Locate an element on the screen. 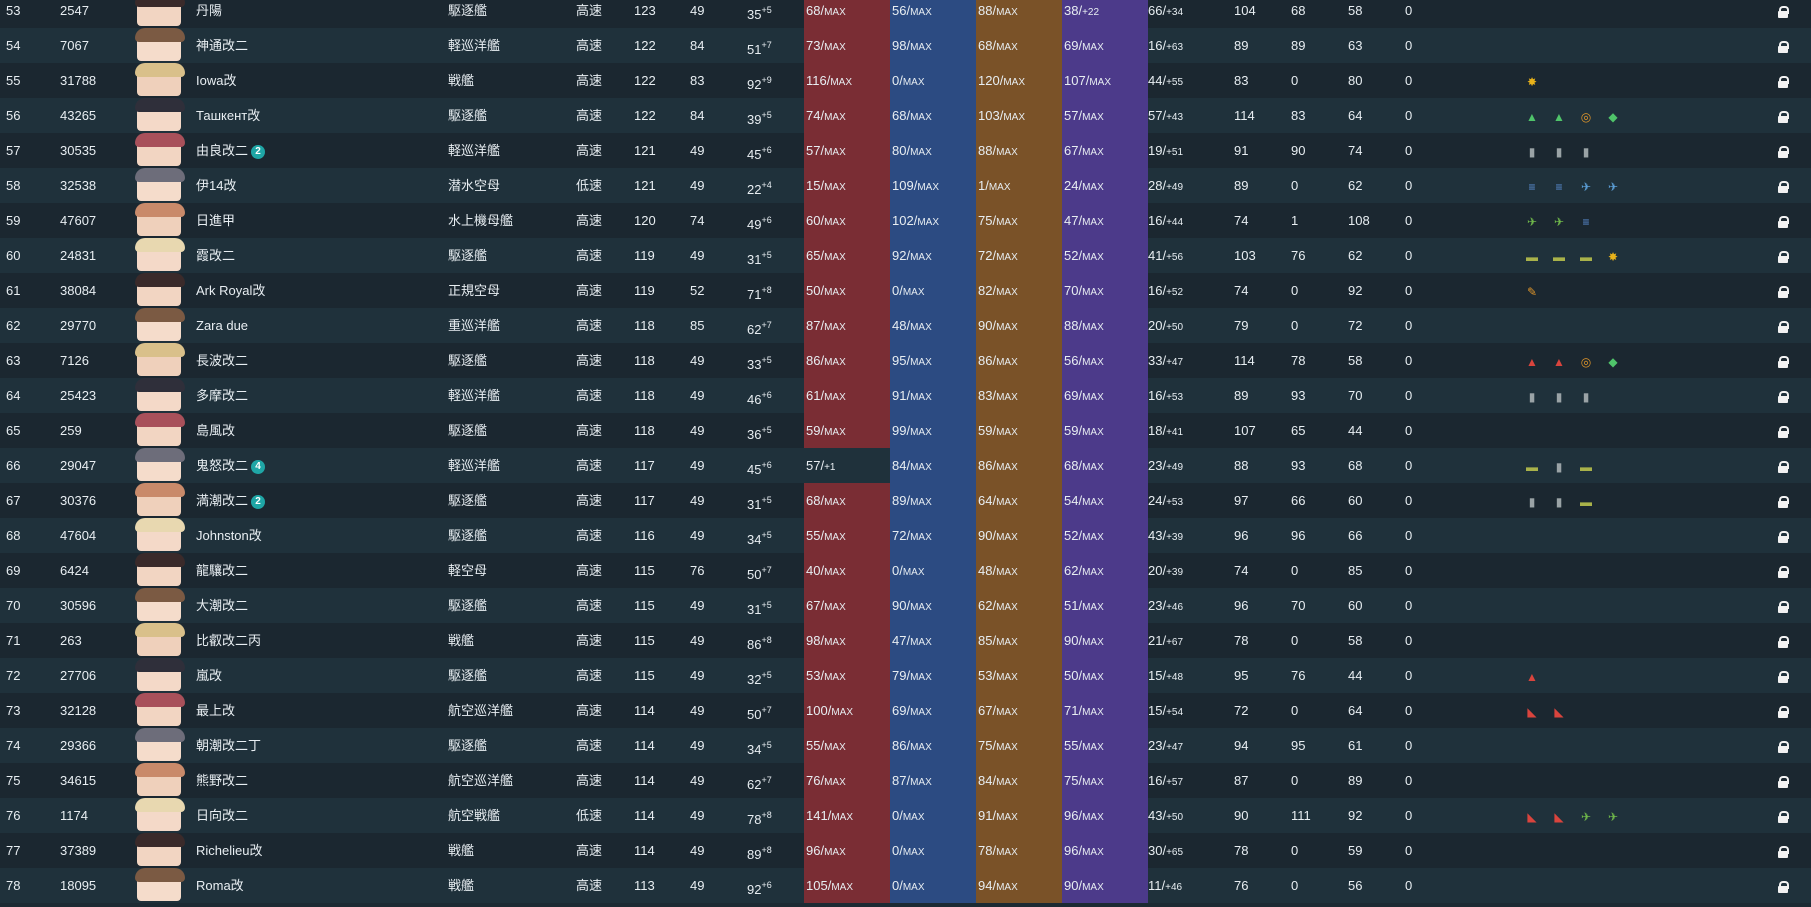  ship-name: 龍驤改二 is located at coordinates (222, 570).